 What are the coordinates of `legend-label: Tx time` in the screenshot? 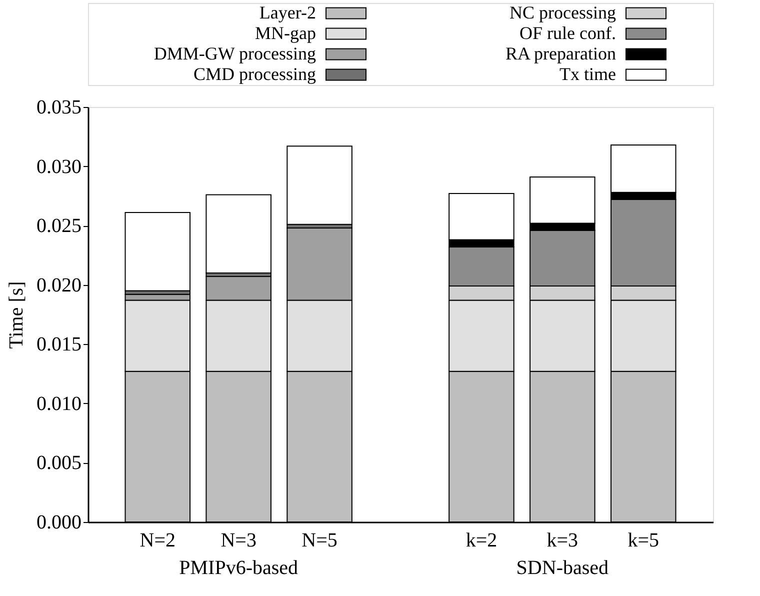 It's located at (588, 74).